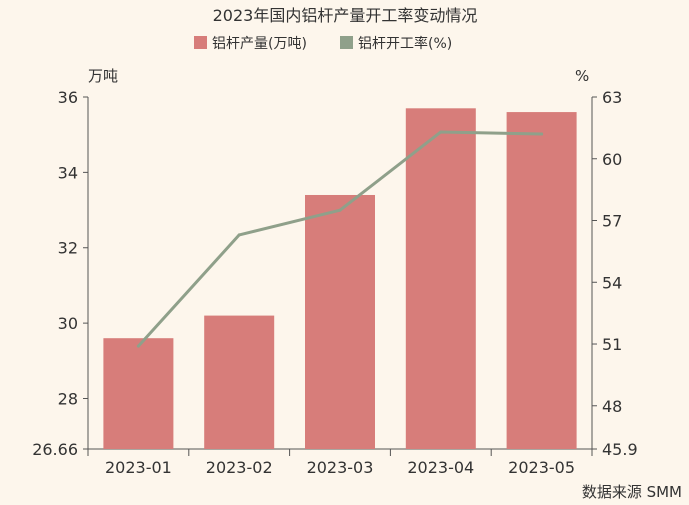  Describe the element at coordinates (346, 42) in the screenshot. I see `legend-swatch-utilization` at that location.